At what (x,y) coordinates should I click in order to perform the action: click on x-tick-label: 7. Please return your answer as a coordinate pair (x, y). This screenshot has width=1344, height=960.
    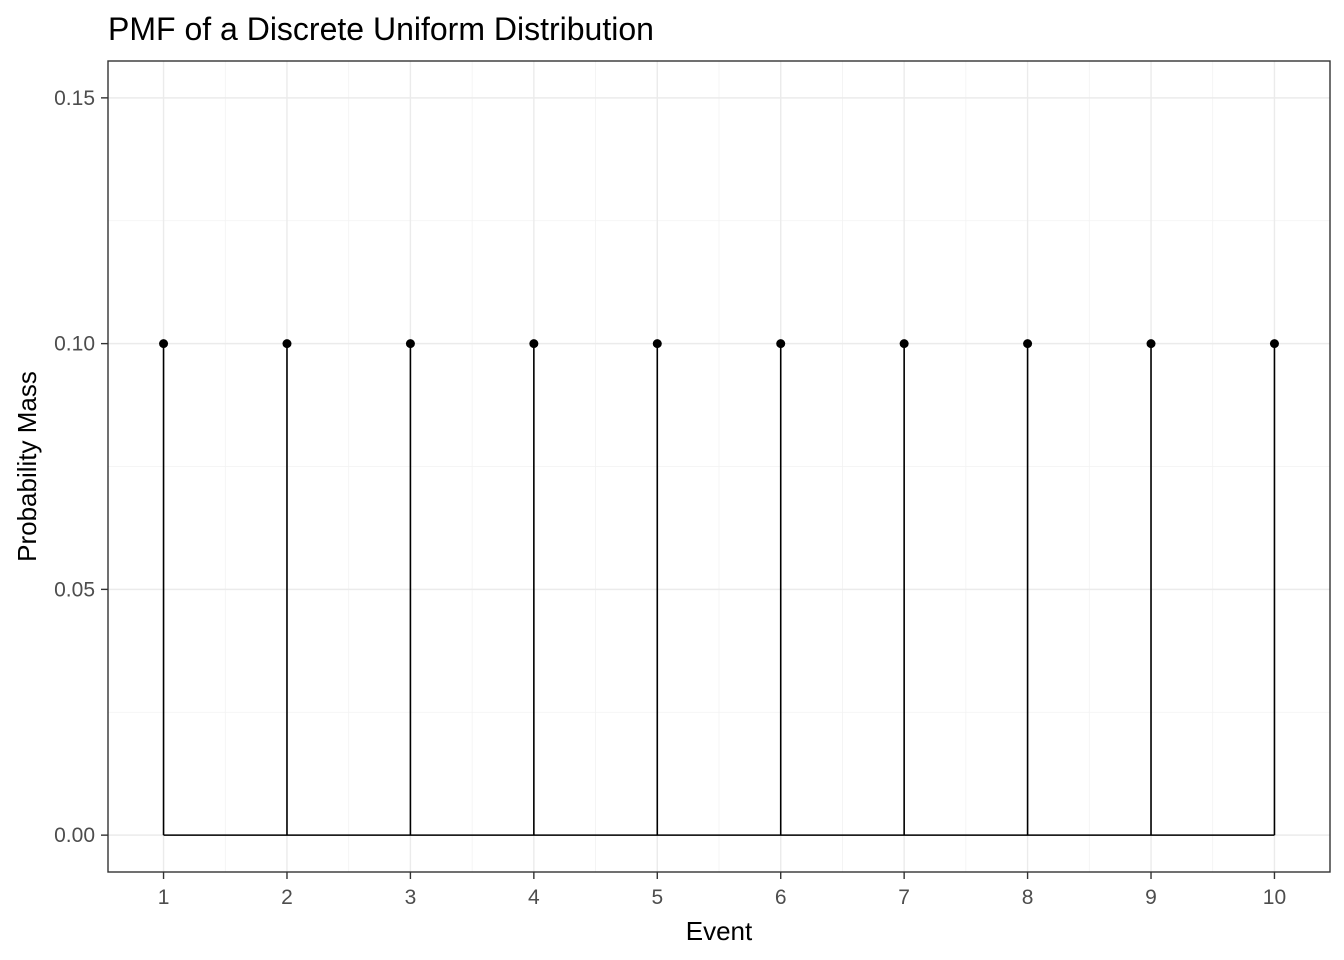
    Looking at the image, I should click on (904, 897).